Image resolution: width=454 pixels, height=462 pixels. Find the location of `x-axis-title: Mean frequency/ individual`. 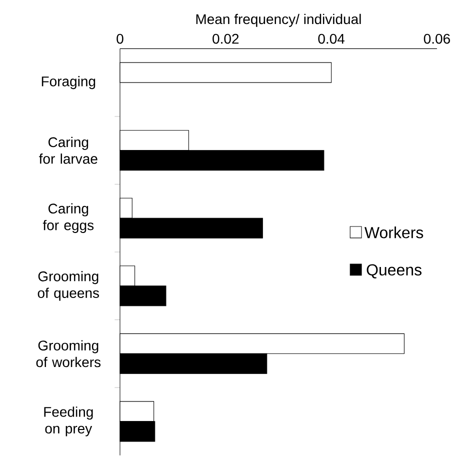

x-axis-title: Mean frequency/ individual is located at coordinates (278, 20).